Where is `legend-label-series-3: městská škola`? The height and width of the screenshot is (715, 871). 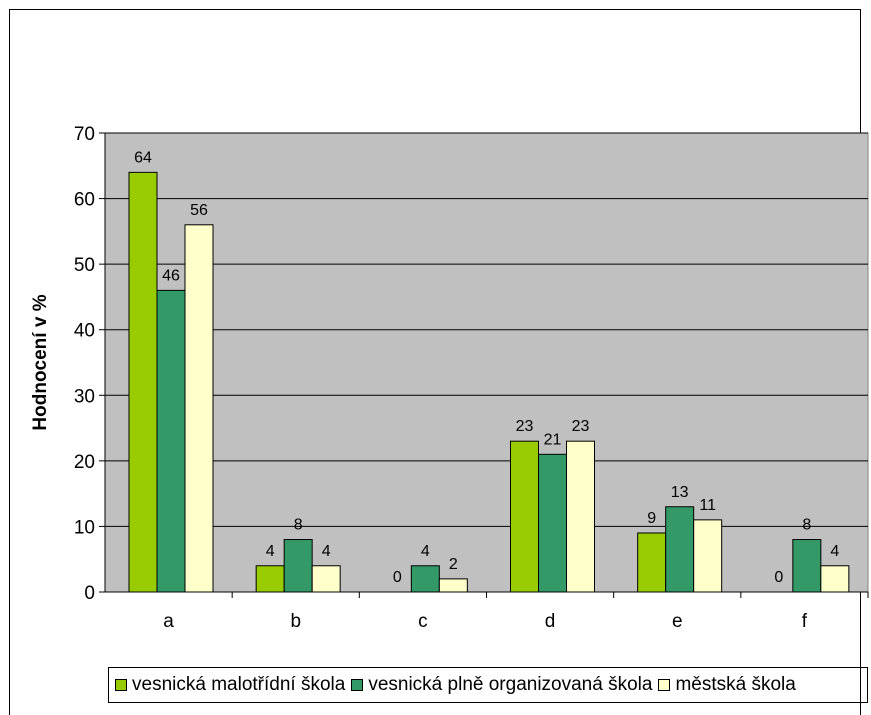 legend-label-series-3: městská škola is located at coordinates (735, 684).